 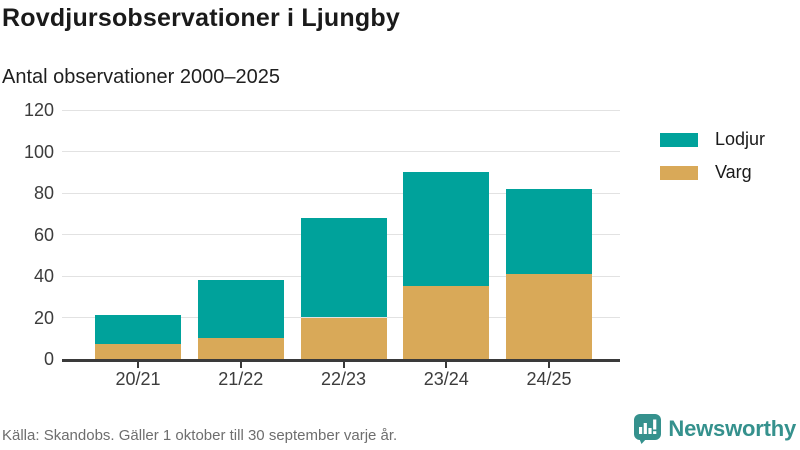 I want to click on y-tick-label-60: 60, so click(x=43, y=234).